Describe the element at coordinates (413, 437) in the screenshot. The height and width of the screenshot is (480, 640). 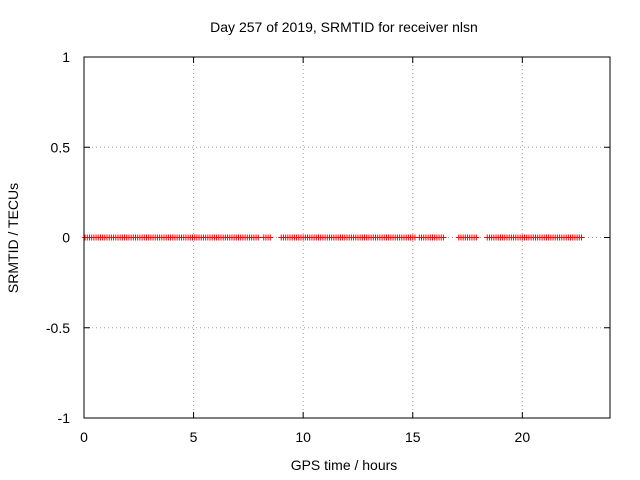
I see `x-tick-label: 15` at that location.